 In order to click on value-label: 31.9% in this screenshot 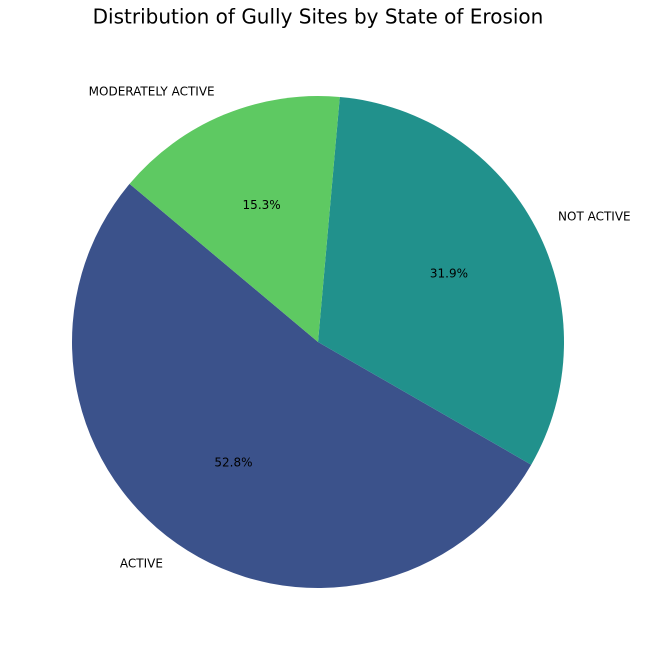, I will do `click(449, 273)`.